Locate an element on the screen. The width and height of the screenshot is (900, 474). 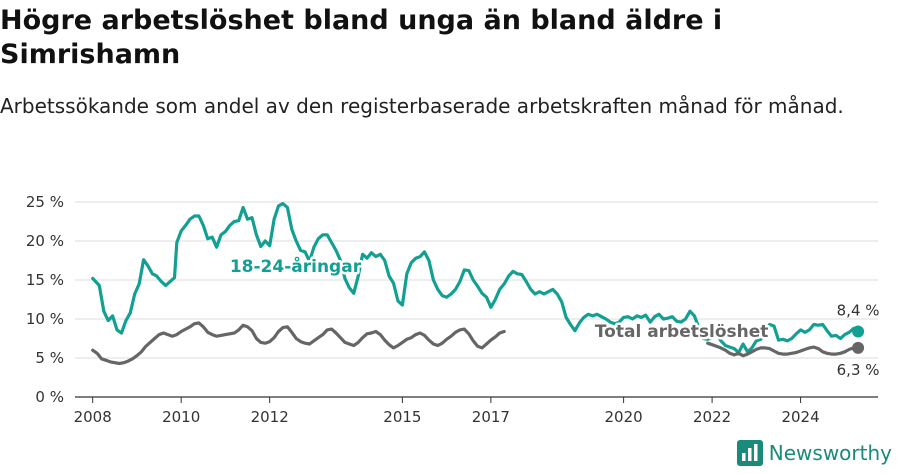
x-tick-label: 2010 is located at coordinates (181, 417).